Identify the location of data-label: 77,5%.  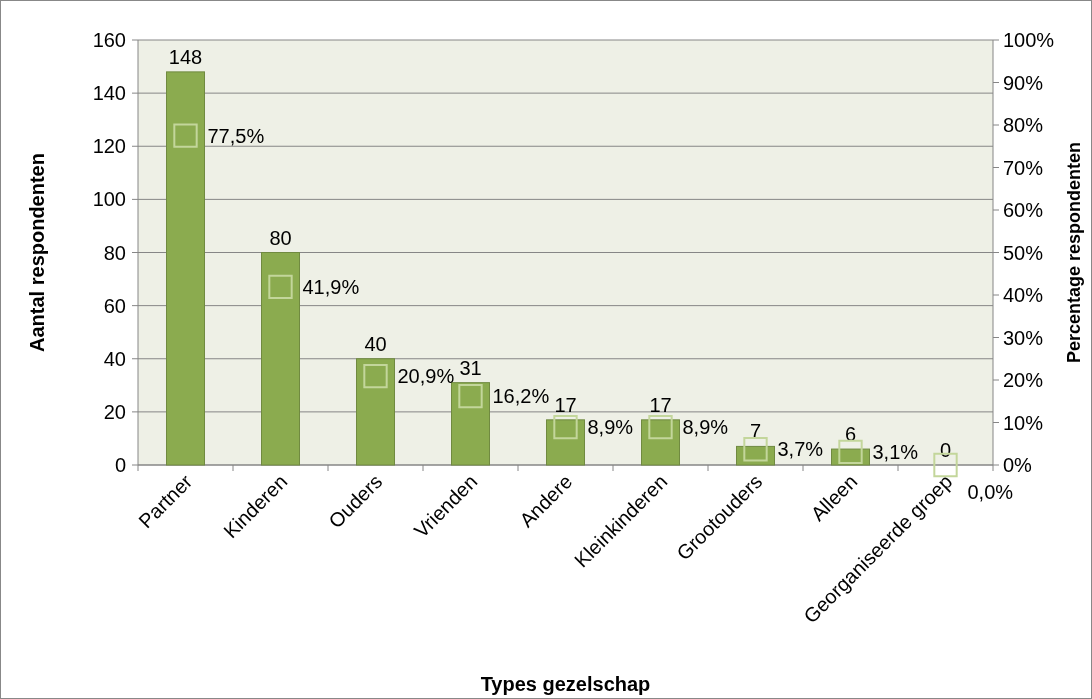
(236, 135).